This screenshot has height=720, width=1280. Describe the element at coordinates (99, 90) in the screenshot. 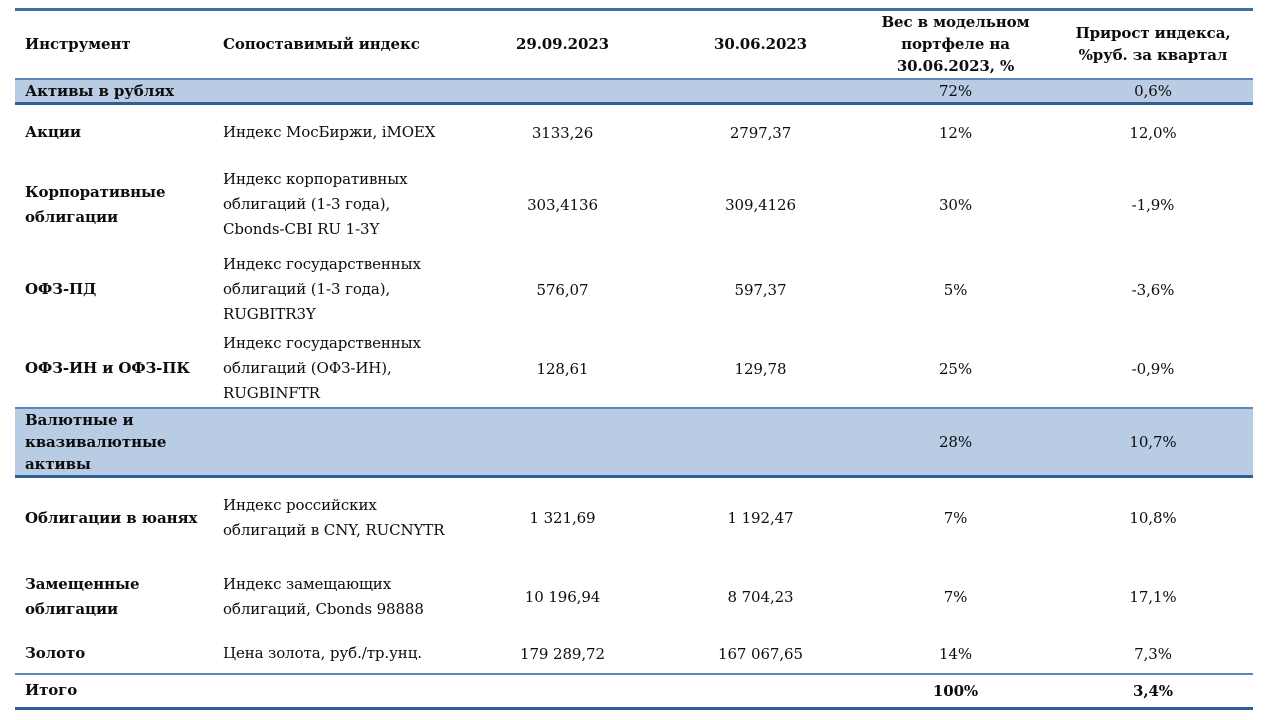

I see `section-label: Активы в рублях` at that location.